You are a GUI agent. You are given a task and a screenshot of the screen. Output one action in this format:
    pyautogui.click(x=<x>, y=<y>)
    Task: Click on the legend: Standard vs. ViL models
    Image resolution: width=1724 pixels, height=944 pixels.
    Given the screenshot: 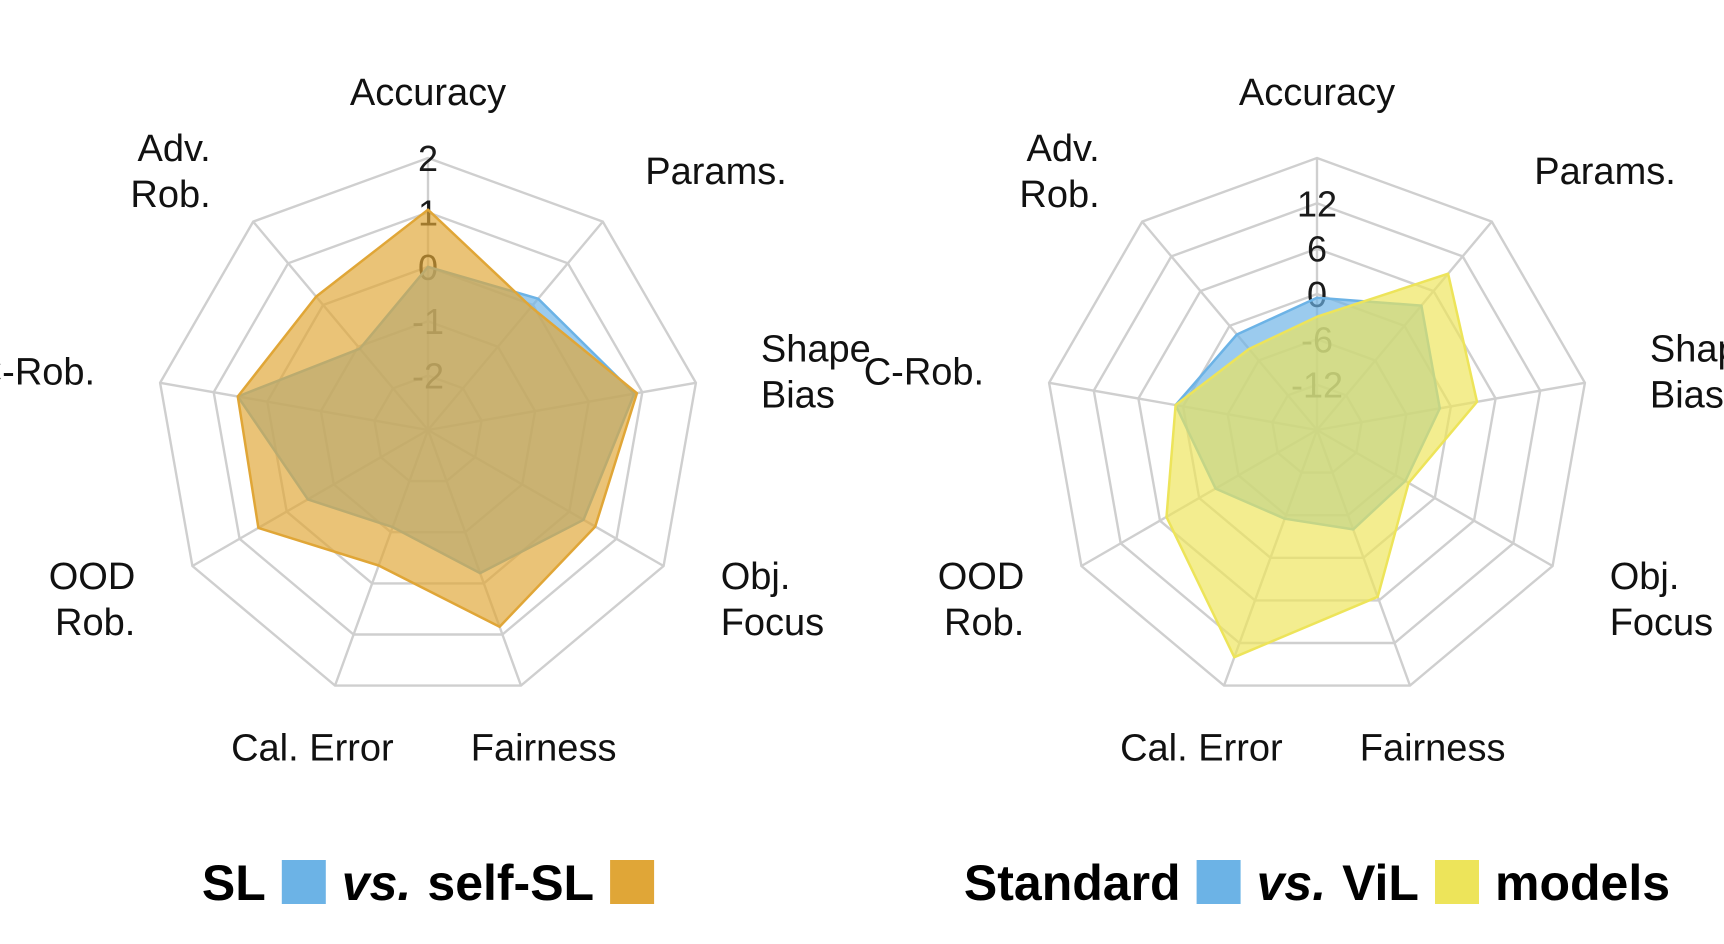 What is the action you would take?
    pyautogui.click(x=1317, y=883)
    